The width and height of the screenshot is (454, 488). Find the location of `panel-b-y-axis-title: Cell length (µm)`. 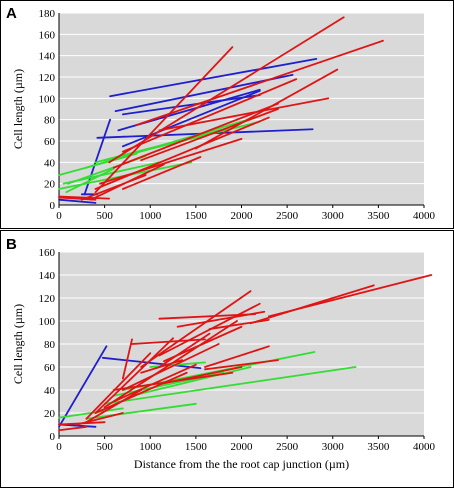

panel-b-y-axis-title: Cell length (µm) is located at coordinates (18, 344).